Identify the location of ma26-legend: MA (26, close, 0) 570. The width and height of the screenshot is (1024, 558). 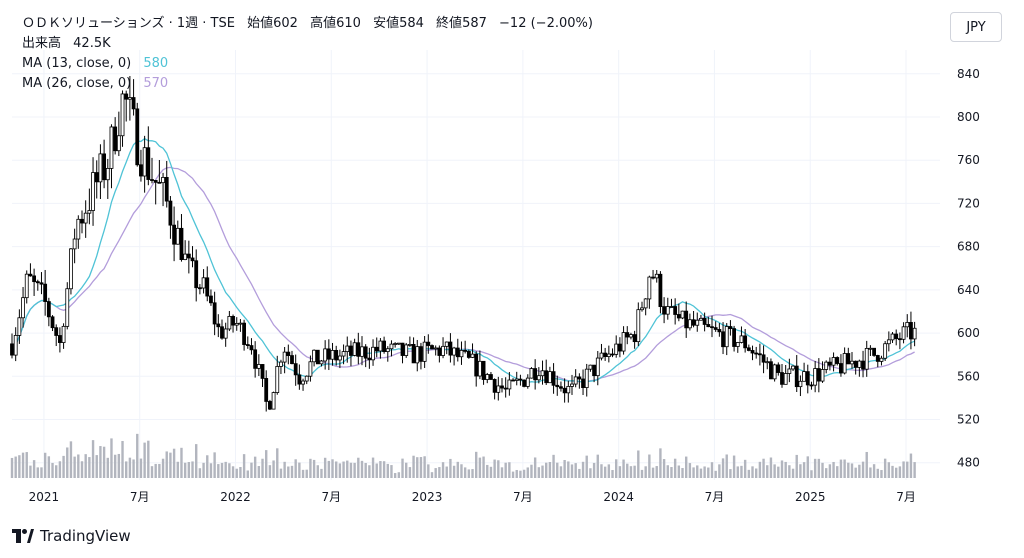
(307, 84).